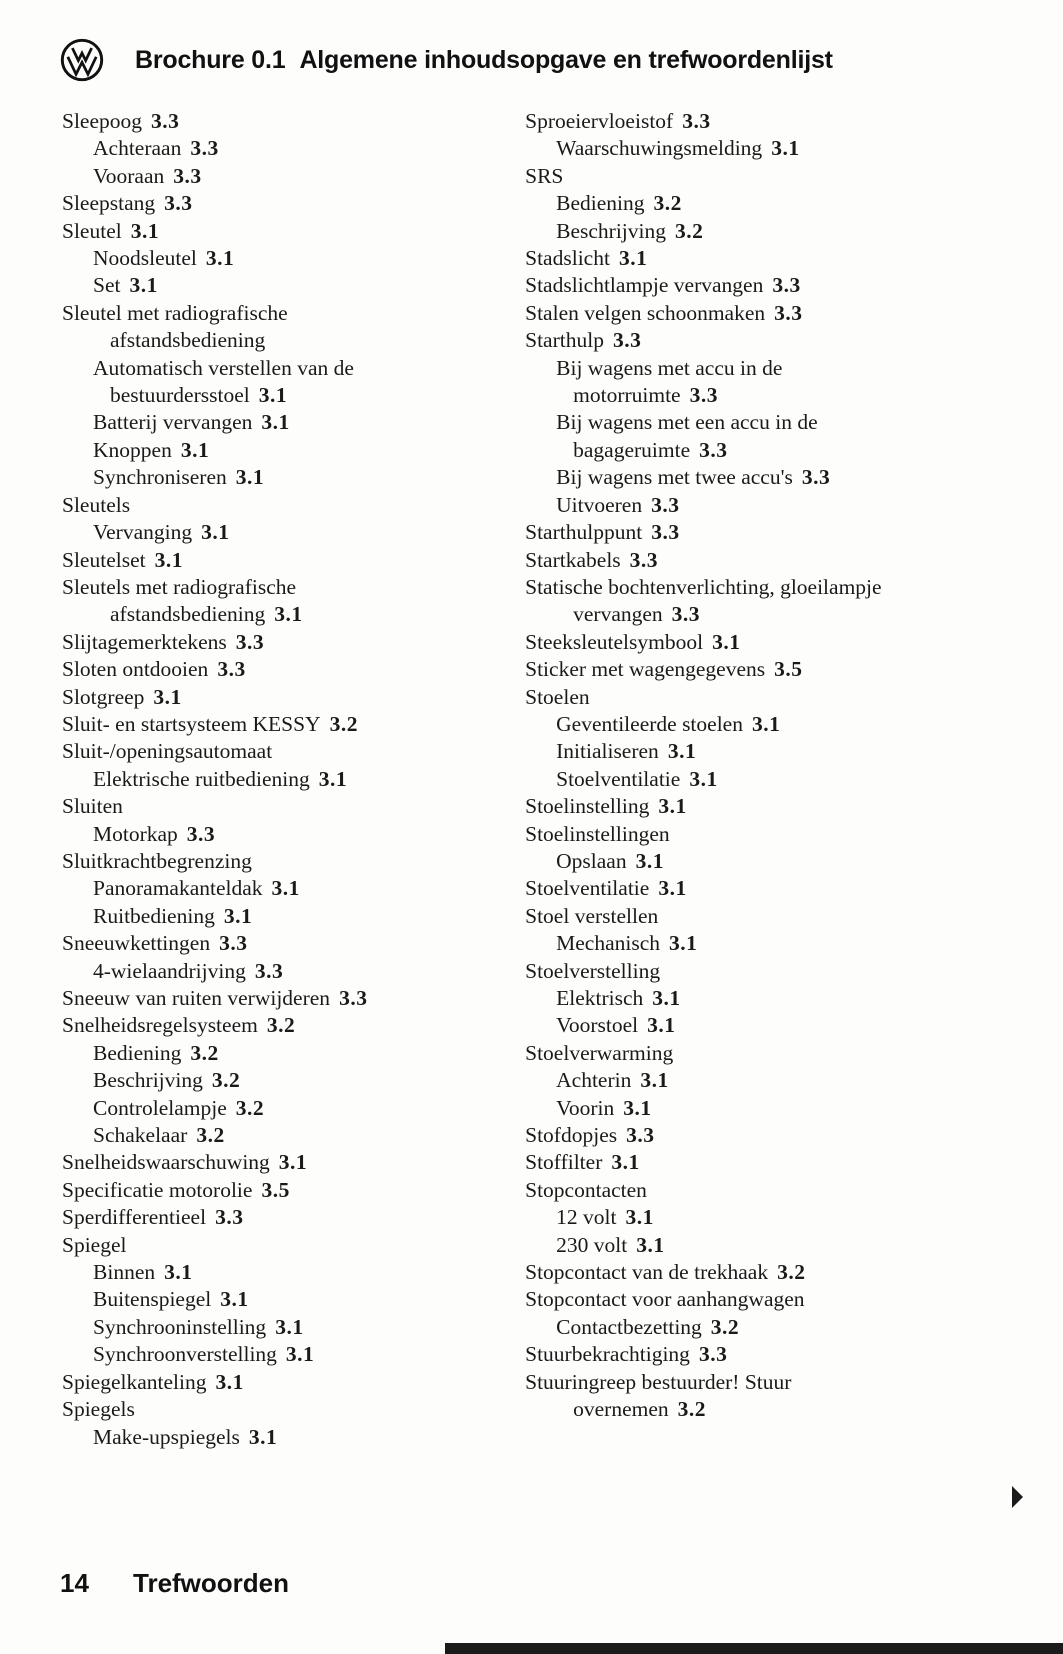  I want to click on index-entry: Vooraan 3.3, so click(290, 176).